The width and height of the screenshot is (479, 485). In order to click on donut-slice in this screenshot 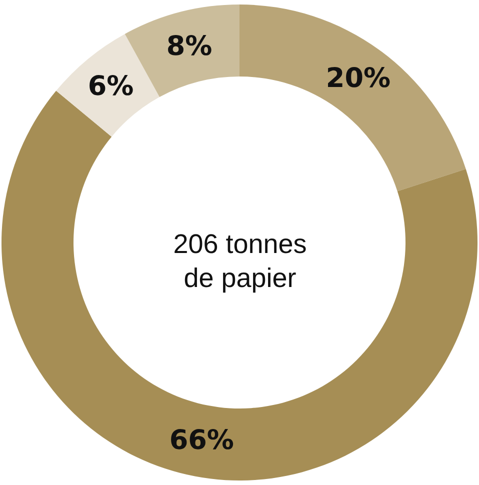, I will do `click(108, 85)`.